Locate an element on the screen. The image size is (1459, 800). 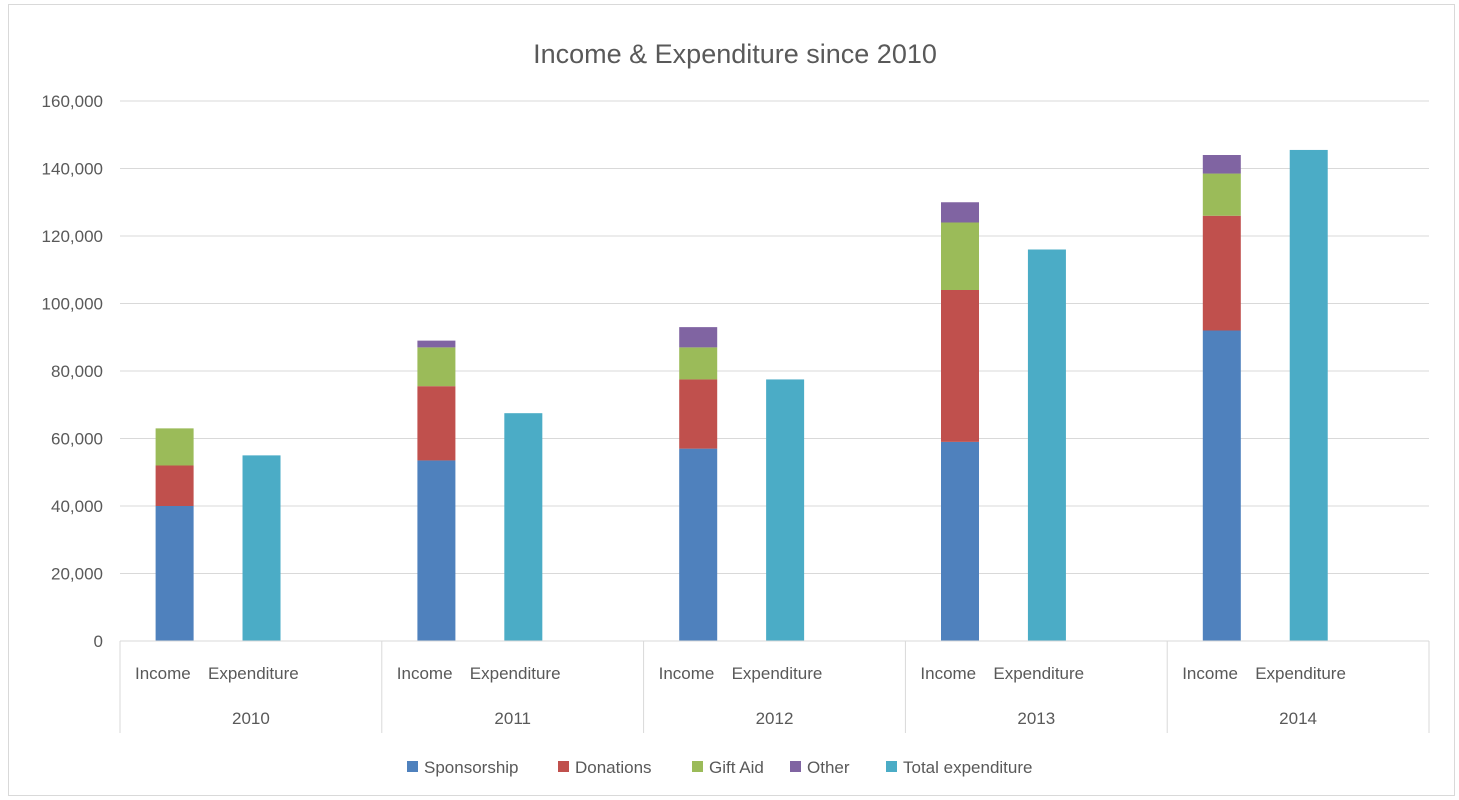
y-tick-label: 80,000 is located at coordinates (77, 371).